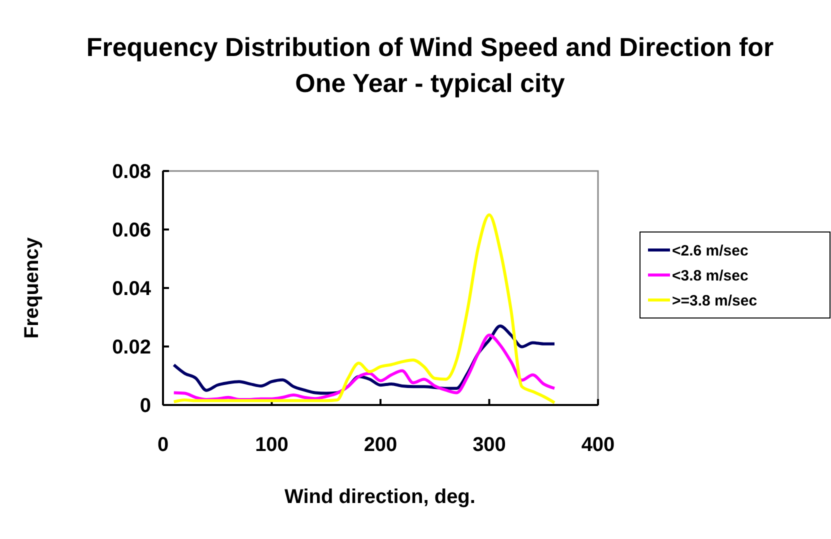 The width and height of the screenshot is (831, 539). I want to click on y-tick-label: 0, so click(145, 406).